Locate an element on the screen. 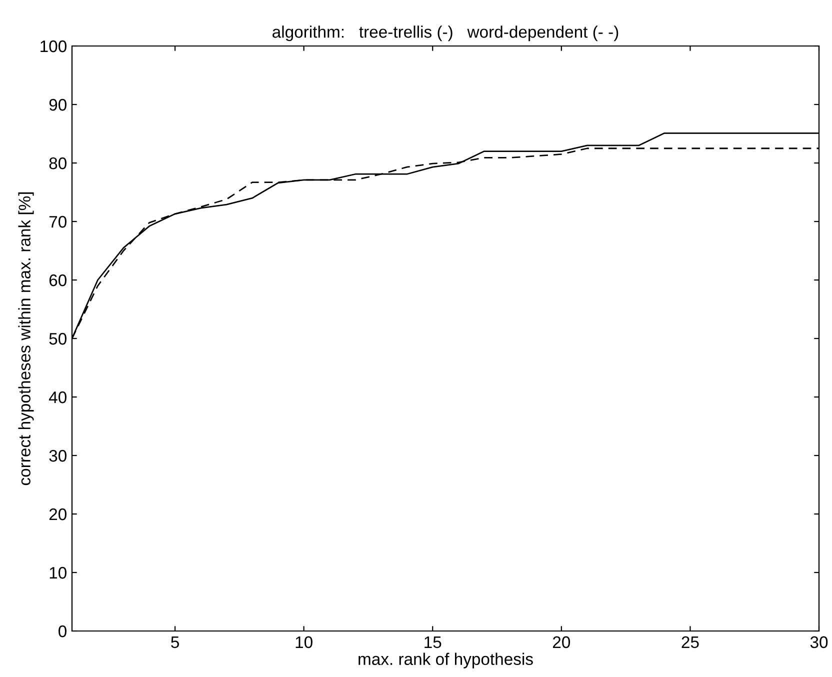 The height and width of the screenshot is (677, 832). y-tick-label: 90 is located at coordinates (57, 104).